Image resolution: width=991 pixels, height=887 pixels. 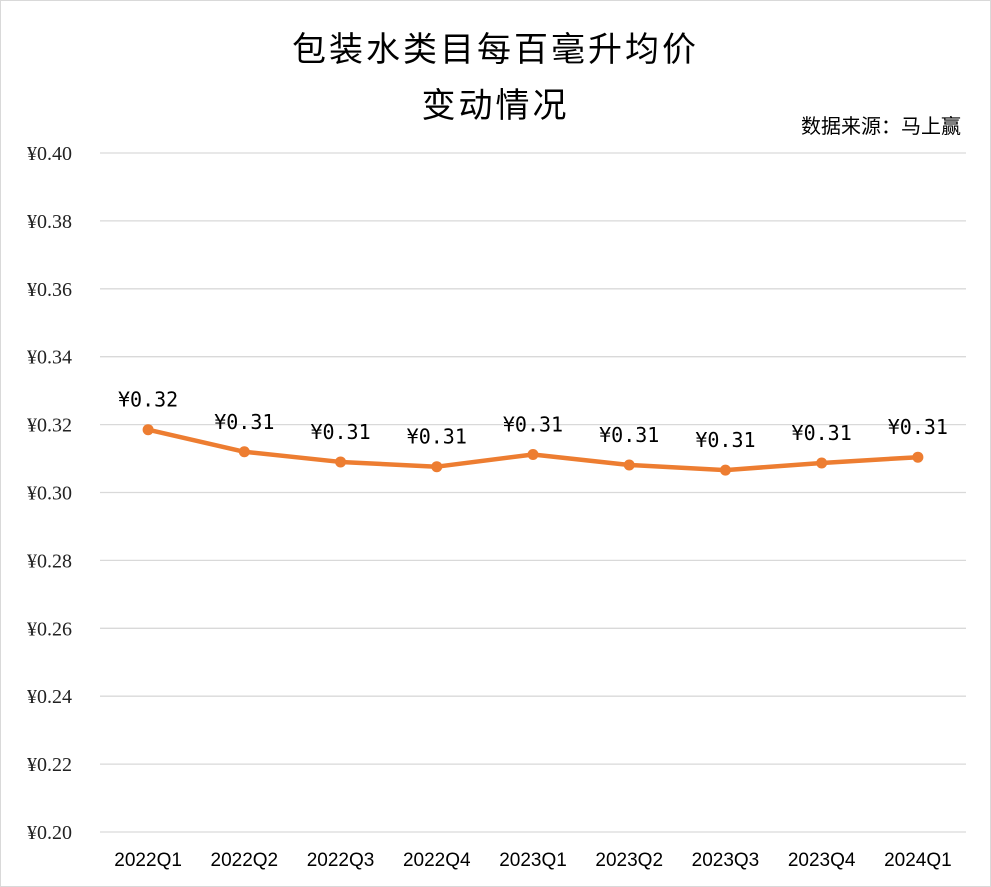 I want to click on y-tick-label: ¥0.34, so click(x=49, y=358).